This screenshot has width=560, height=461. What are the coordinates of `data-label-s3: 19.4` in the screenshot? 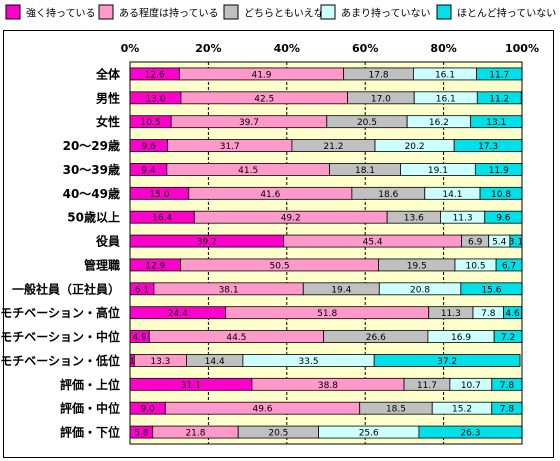 It's located at (341, 290).